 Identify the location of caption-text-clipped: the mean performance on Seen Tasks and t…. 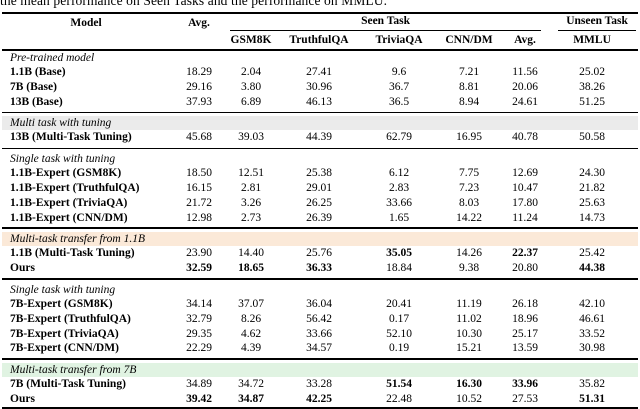
(320, 6).